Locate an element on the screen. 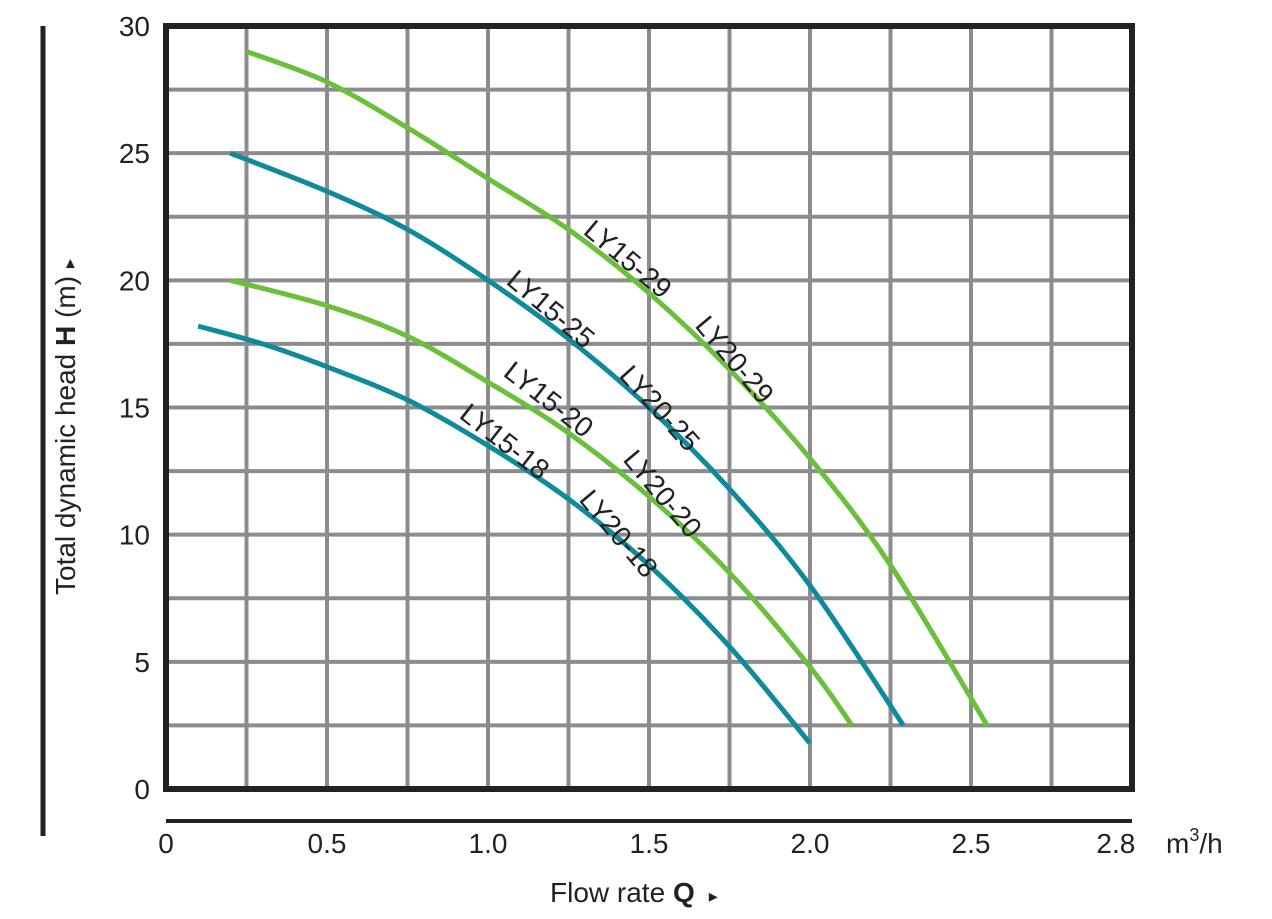 The width and height of the screenshot is (1272, 919). y-tick-label: 0 is located at coordinates (142, 789).